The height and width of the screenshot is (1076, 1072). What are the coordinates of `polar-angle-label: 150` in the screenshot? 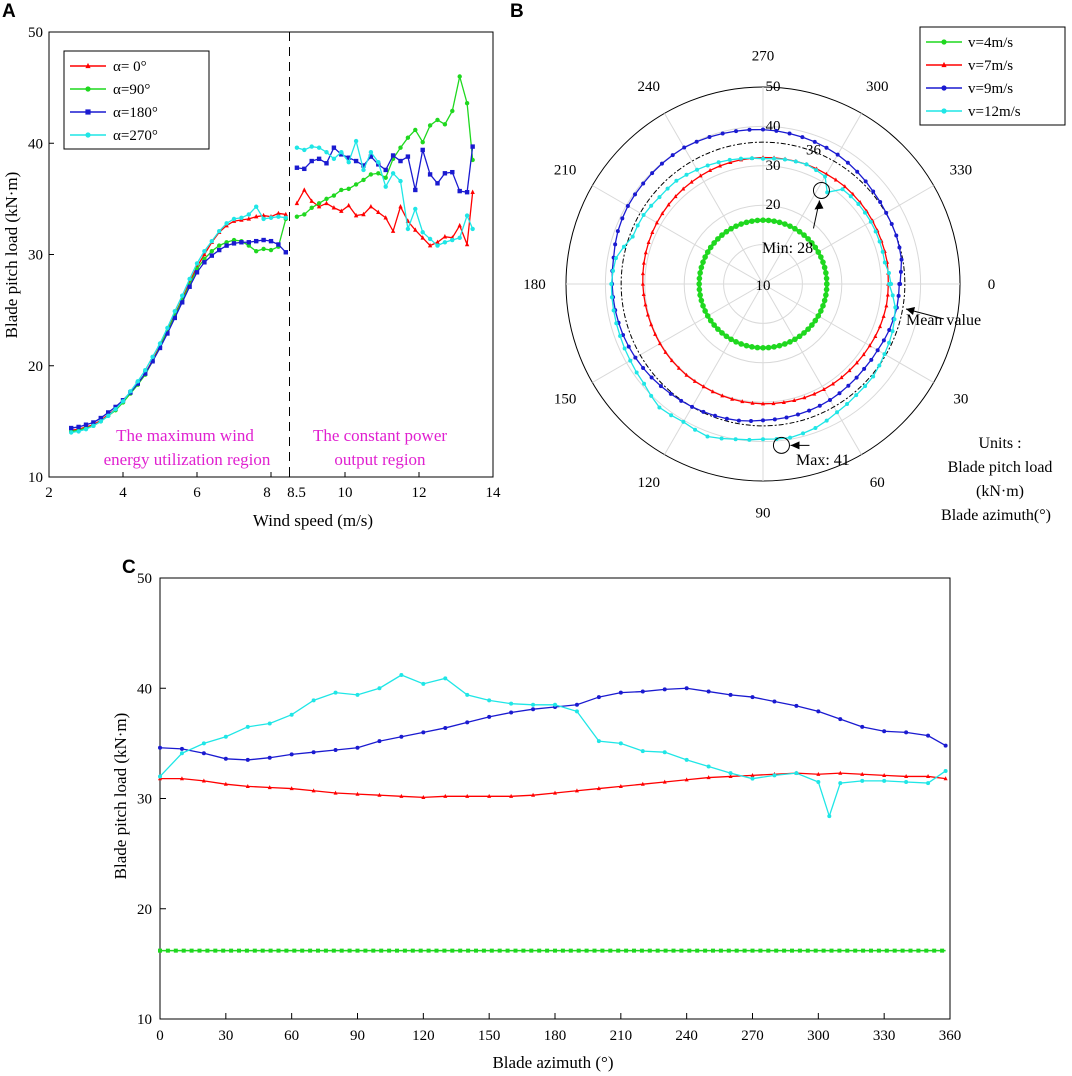 It's located at (565, 399).